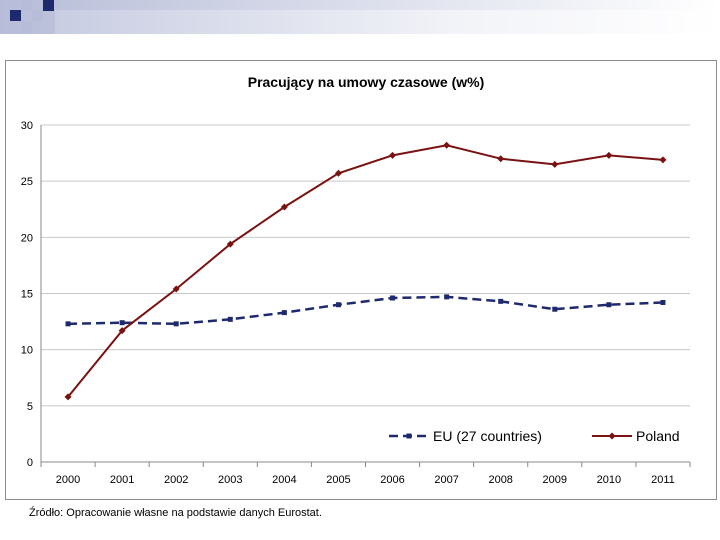 This screenshot has height=540, width=720. I want to click on x-tick-label: 2004, so click(284, 480).